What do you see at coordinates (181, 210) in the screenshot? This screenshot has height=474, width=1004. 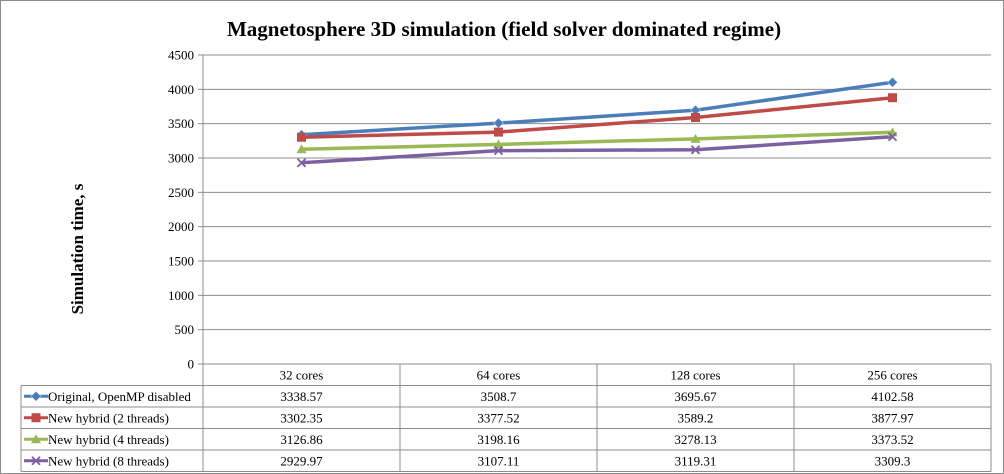 I see `y-tick-labels: 0 500 1000 1500 2000 2500 3000 3500 4000 4500` at bounding box center [181, 210].